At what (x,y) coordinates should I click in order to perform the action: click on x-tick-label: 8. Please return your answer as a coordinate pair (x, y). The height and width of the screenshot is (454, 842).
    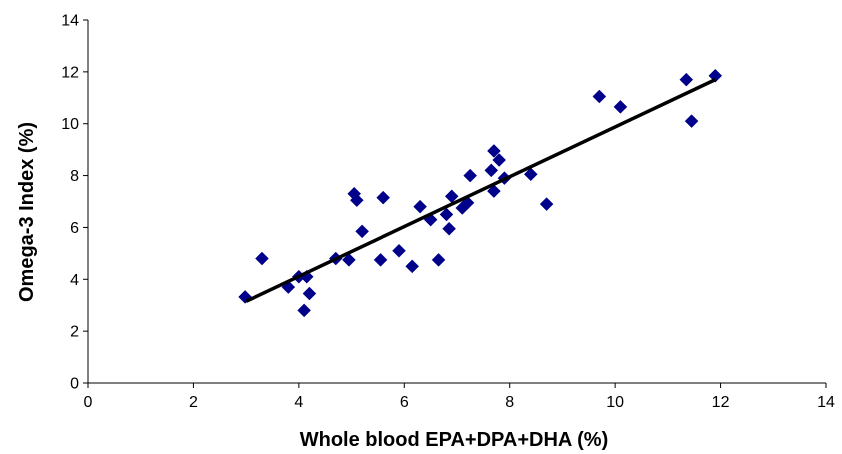
    Looking at the image, I should click on (509, 402).